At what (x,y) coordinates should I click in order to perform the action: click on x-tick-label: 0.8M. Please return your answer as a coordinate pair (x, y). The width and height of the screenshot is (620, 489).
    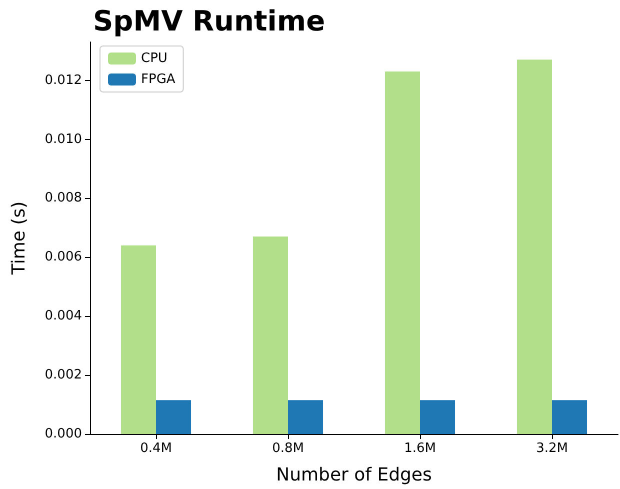
    Looking at the image, I should click on (288, 448).